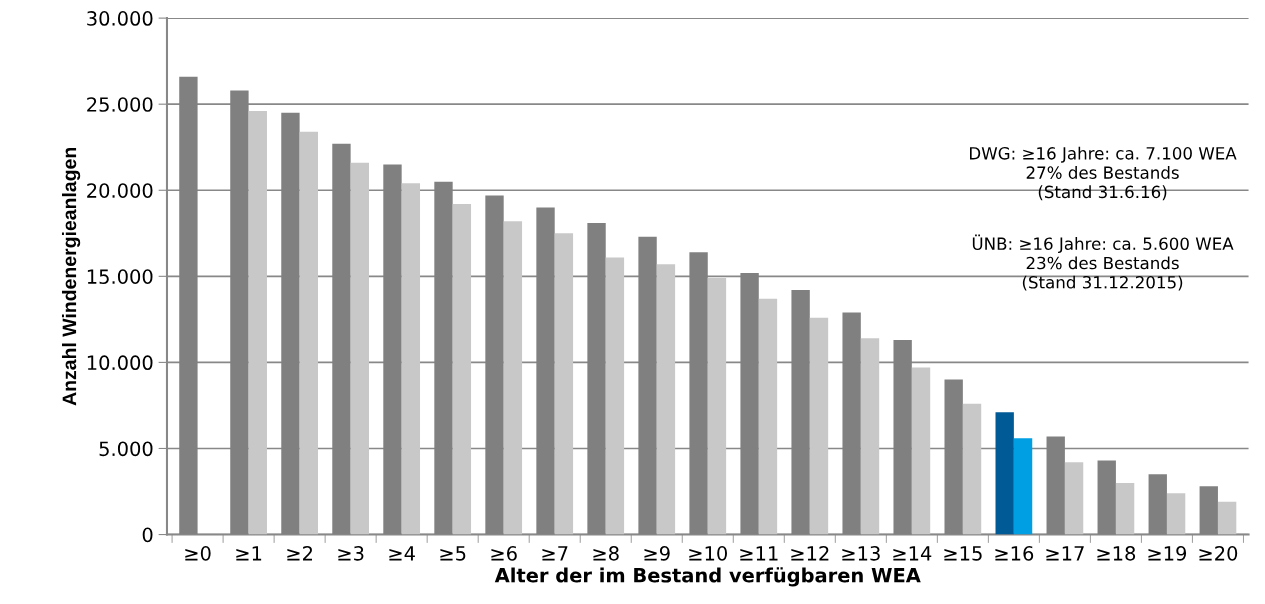 The height and width of the screenshot is (604, 1265). What do you see at coordinates (810, 553) in the screenshot?
I see `x-tick-label: ≥12` at bounding box center [810, 553].